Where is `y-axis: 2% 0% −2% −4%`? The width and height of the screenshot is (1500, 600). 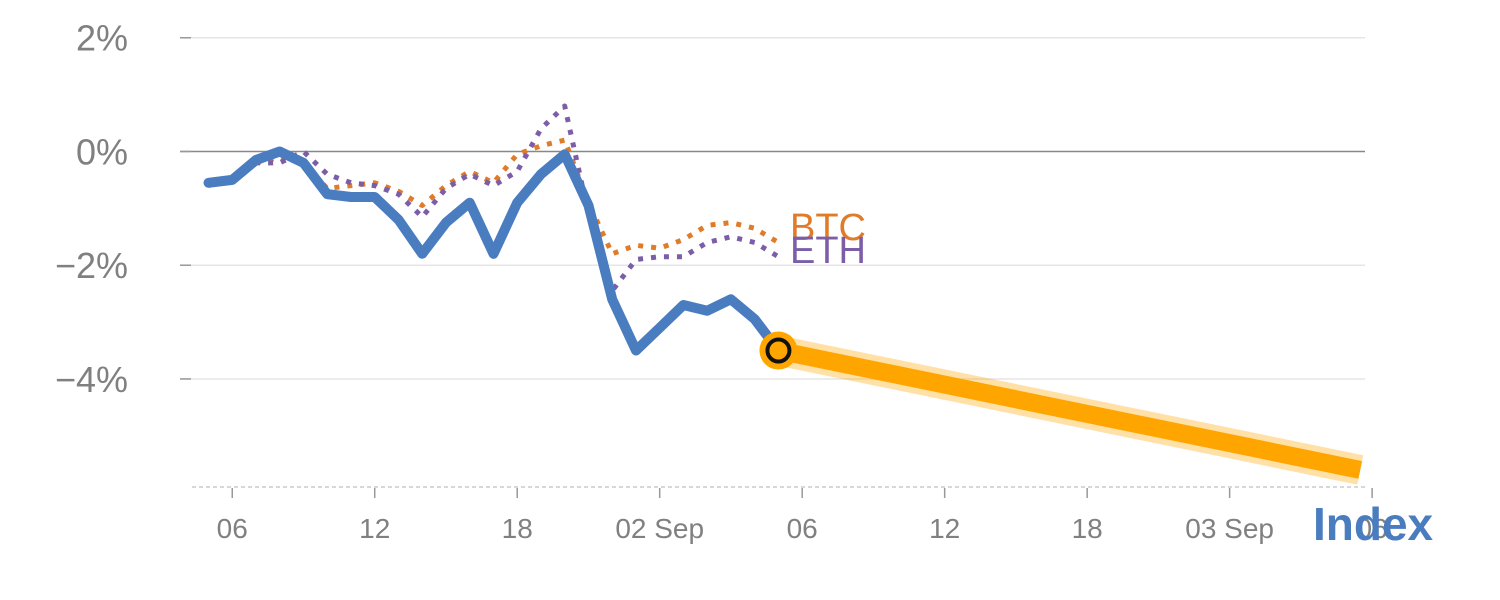 y-axis: 2% 0% −2% −4% is located at coordinates (123, 209).